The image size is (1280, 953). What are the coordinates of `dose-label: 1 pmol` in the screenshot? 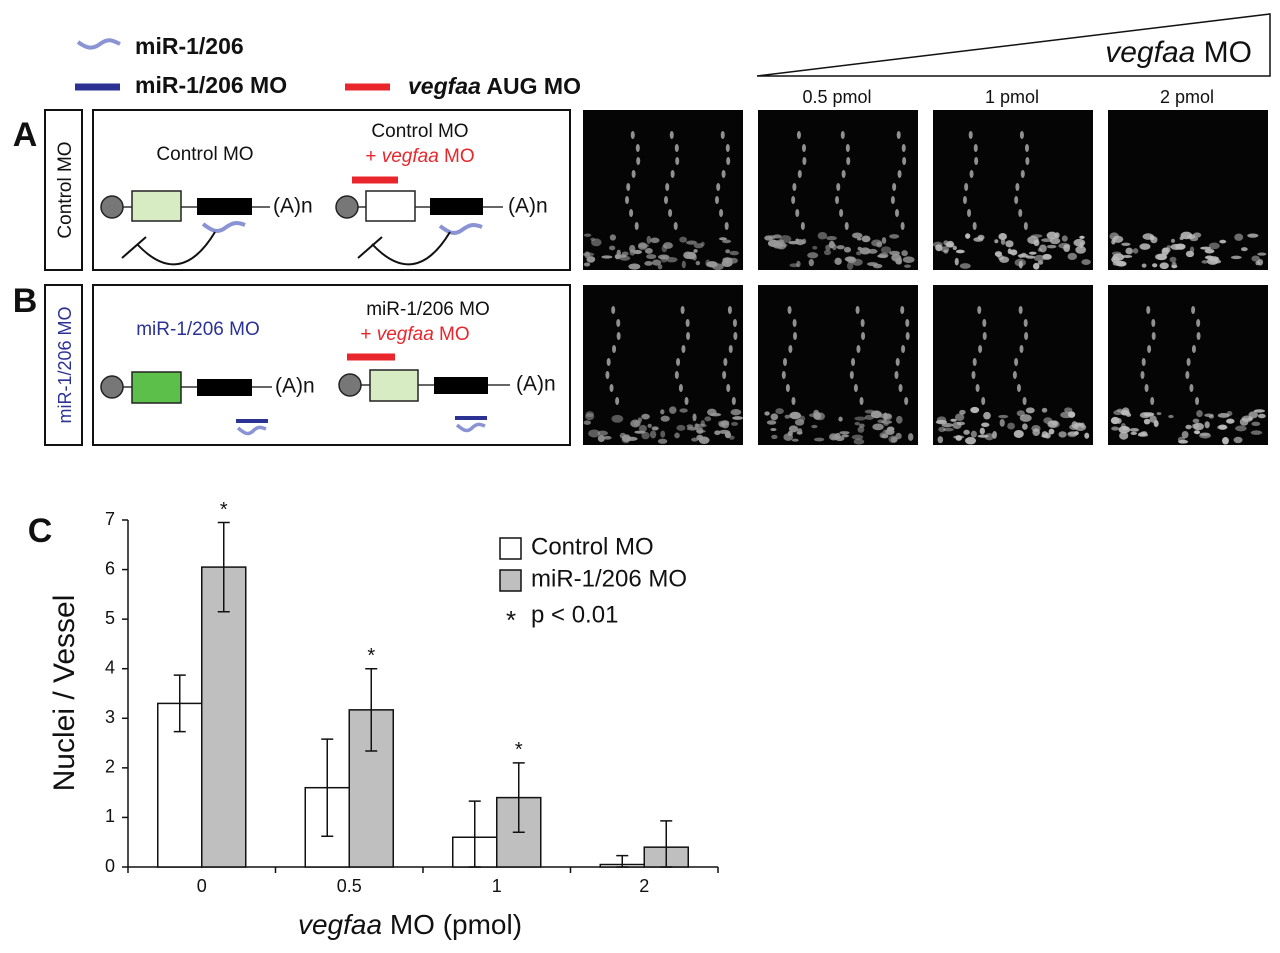 It's located at (1012, 97).